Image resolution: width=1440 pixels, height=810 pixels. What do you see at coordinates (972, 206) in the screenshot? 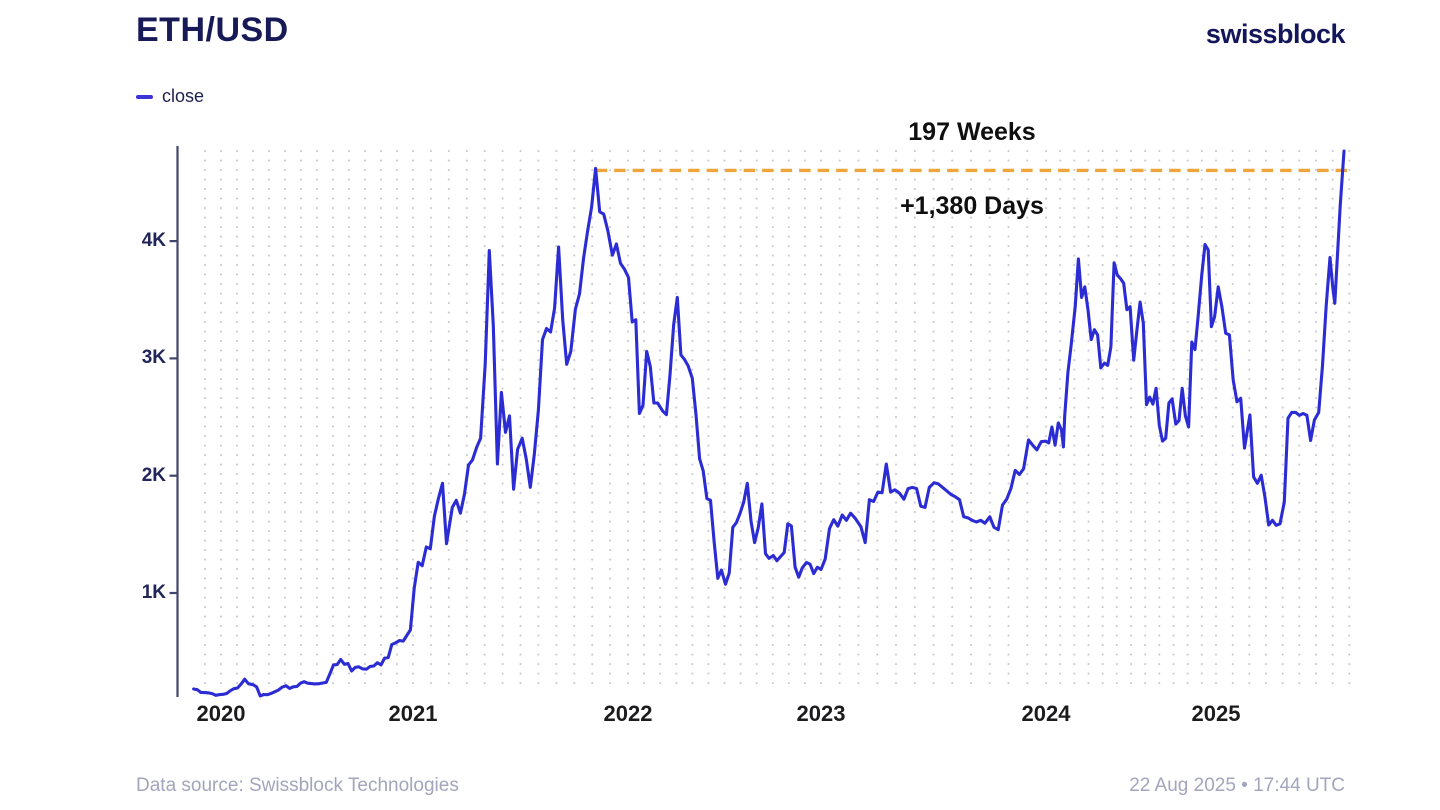
I see `annotation-days: +1,380 Days` at bounding box center [972, 206].